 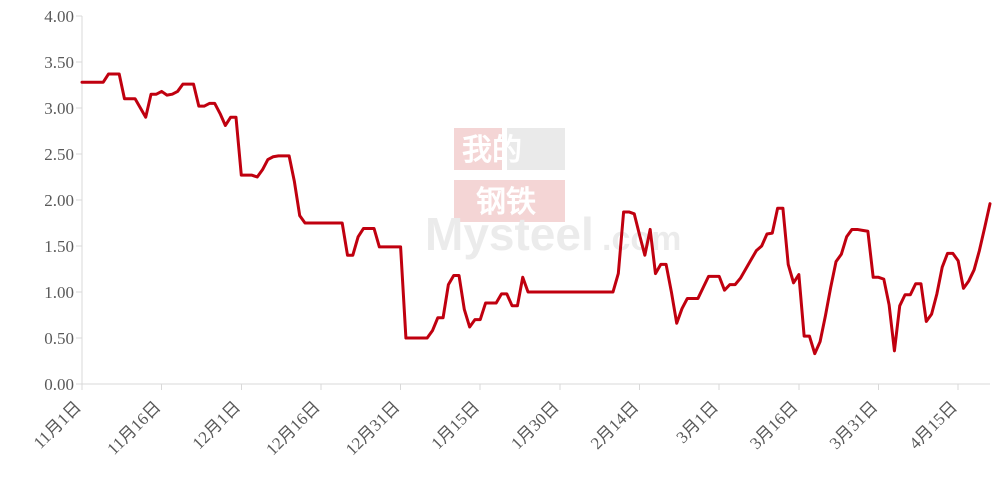 I want to click on x-tick-label: 11月16日, so click(x=133, y=427).